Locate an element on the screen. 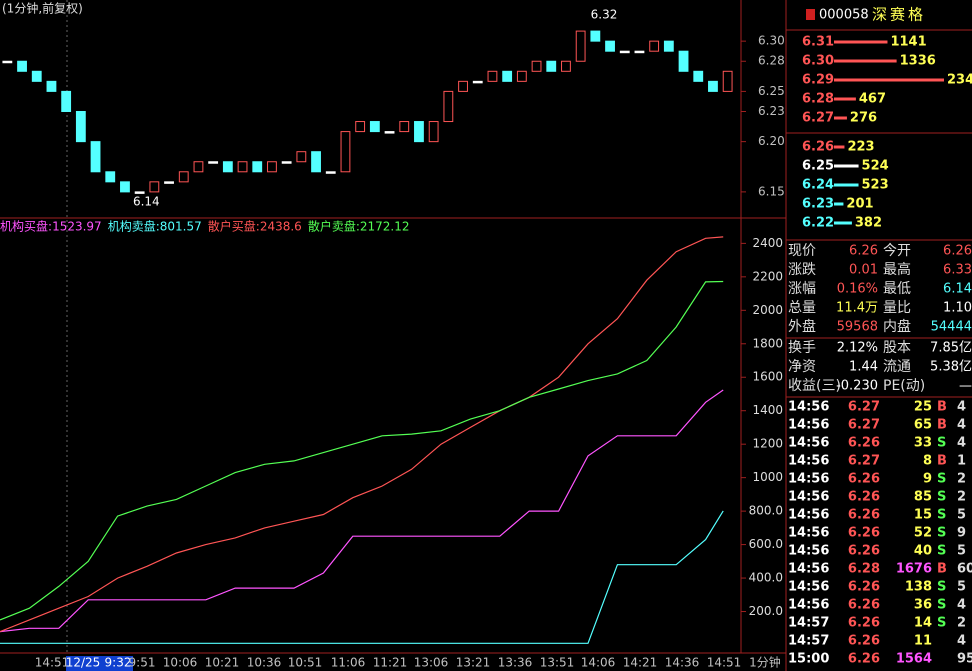 The width and height of the screenshot is (972, 671). legend-name: 机构卖盘 is located at coordinates (132, 226).